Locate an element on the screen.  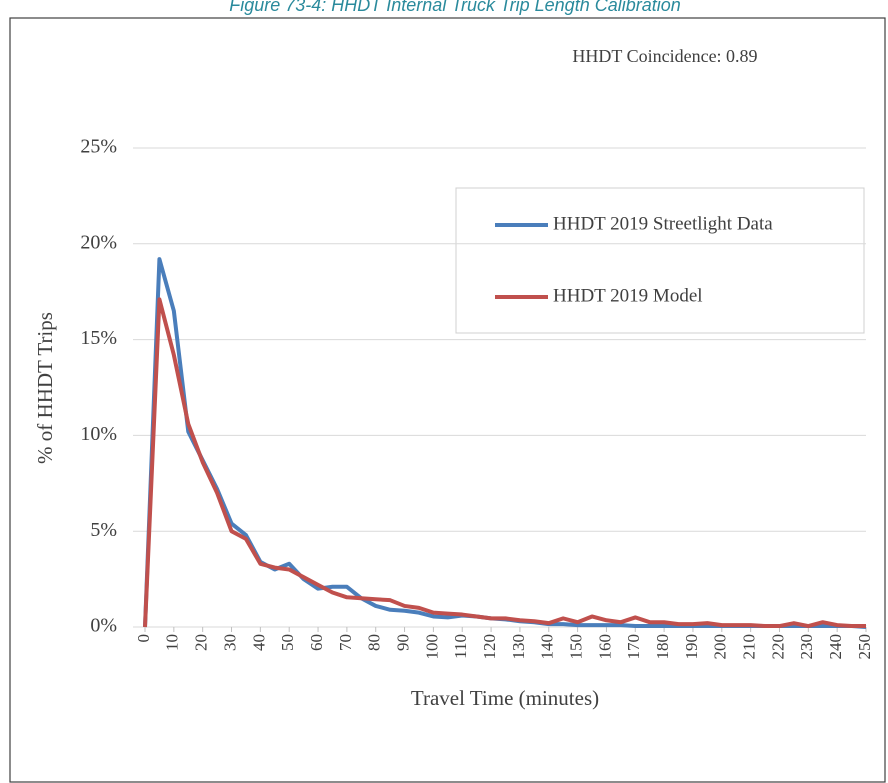
x-tick-label: 190 is located at coordinates (691, 647).